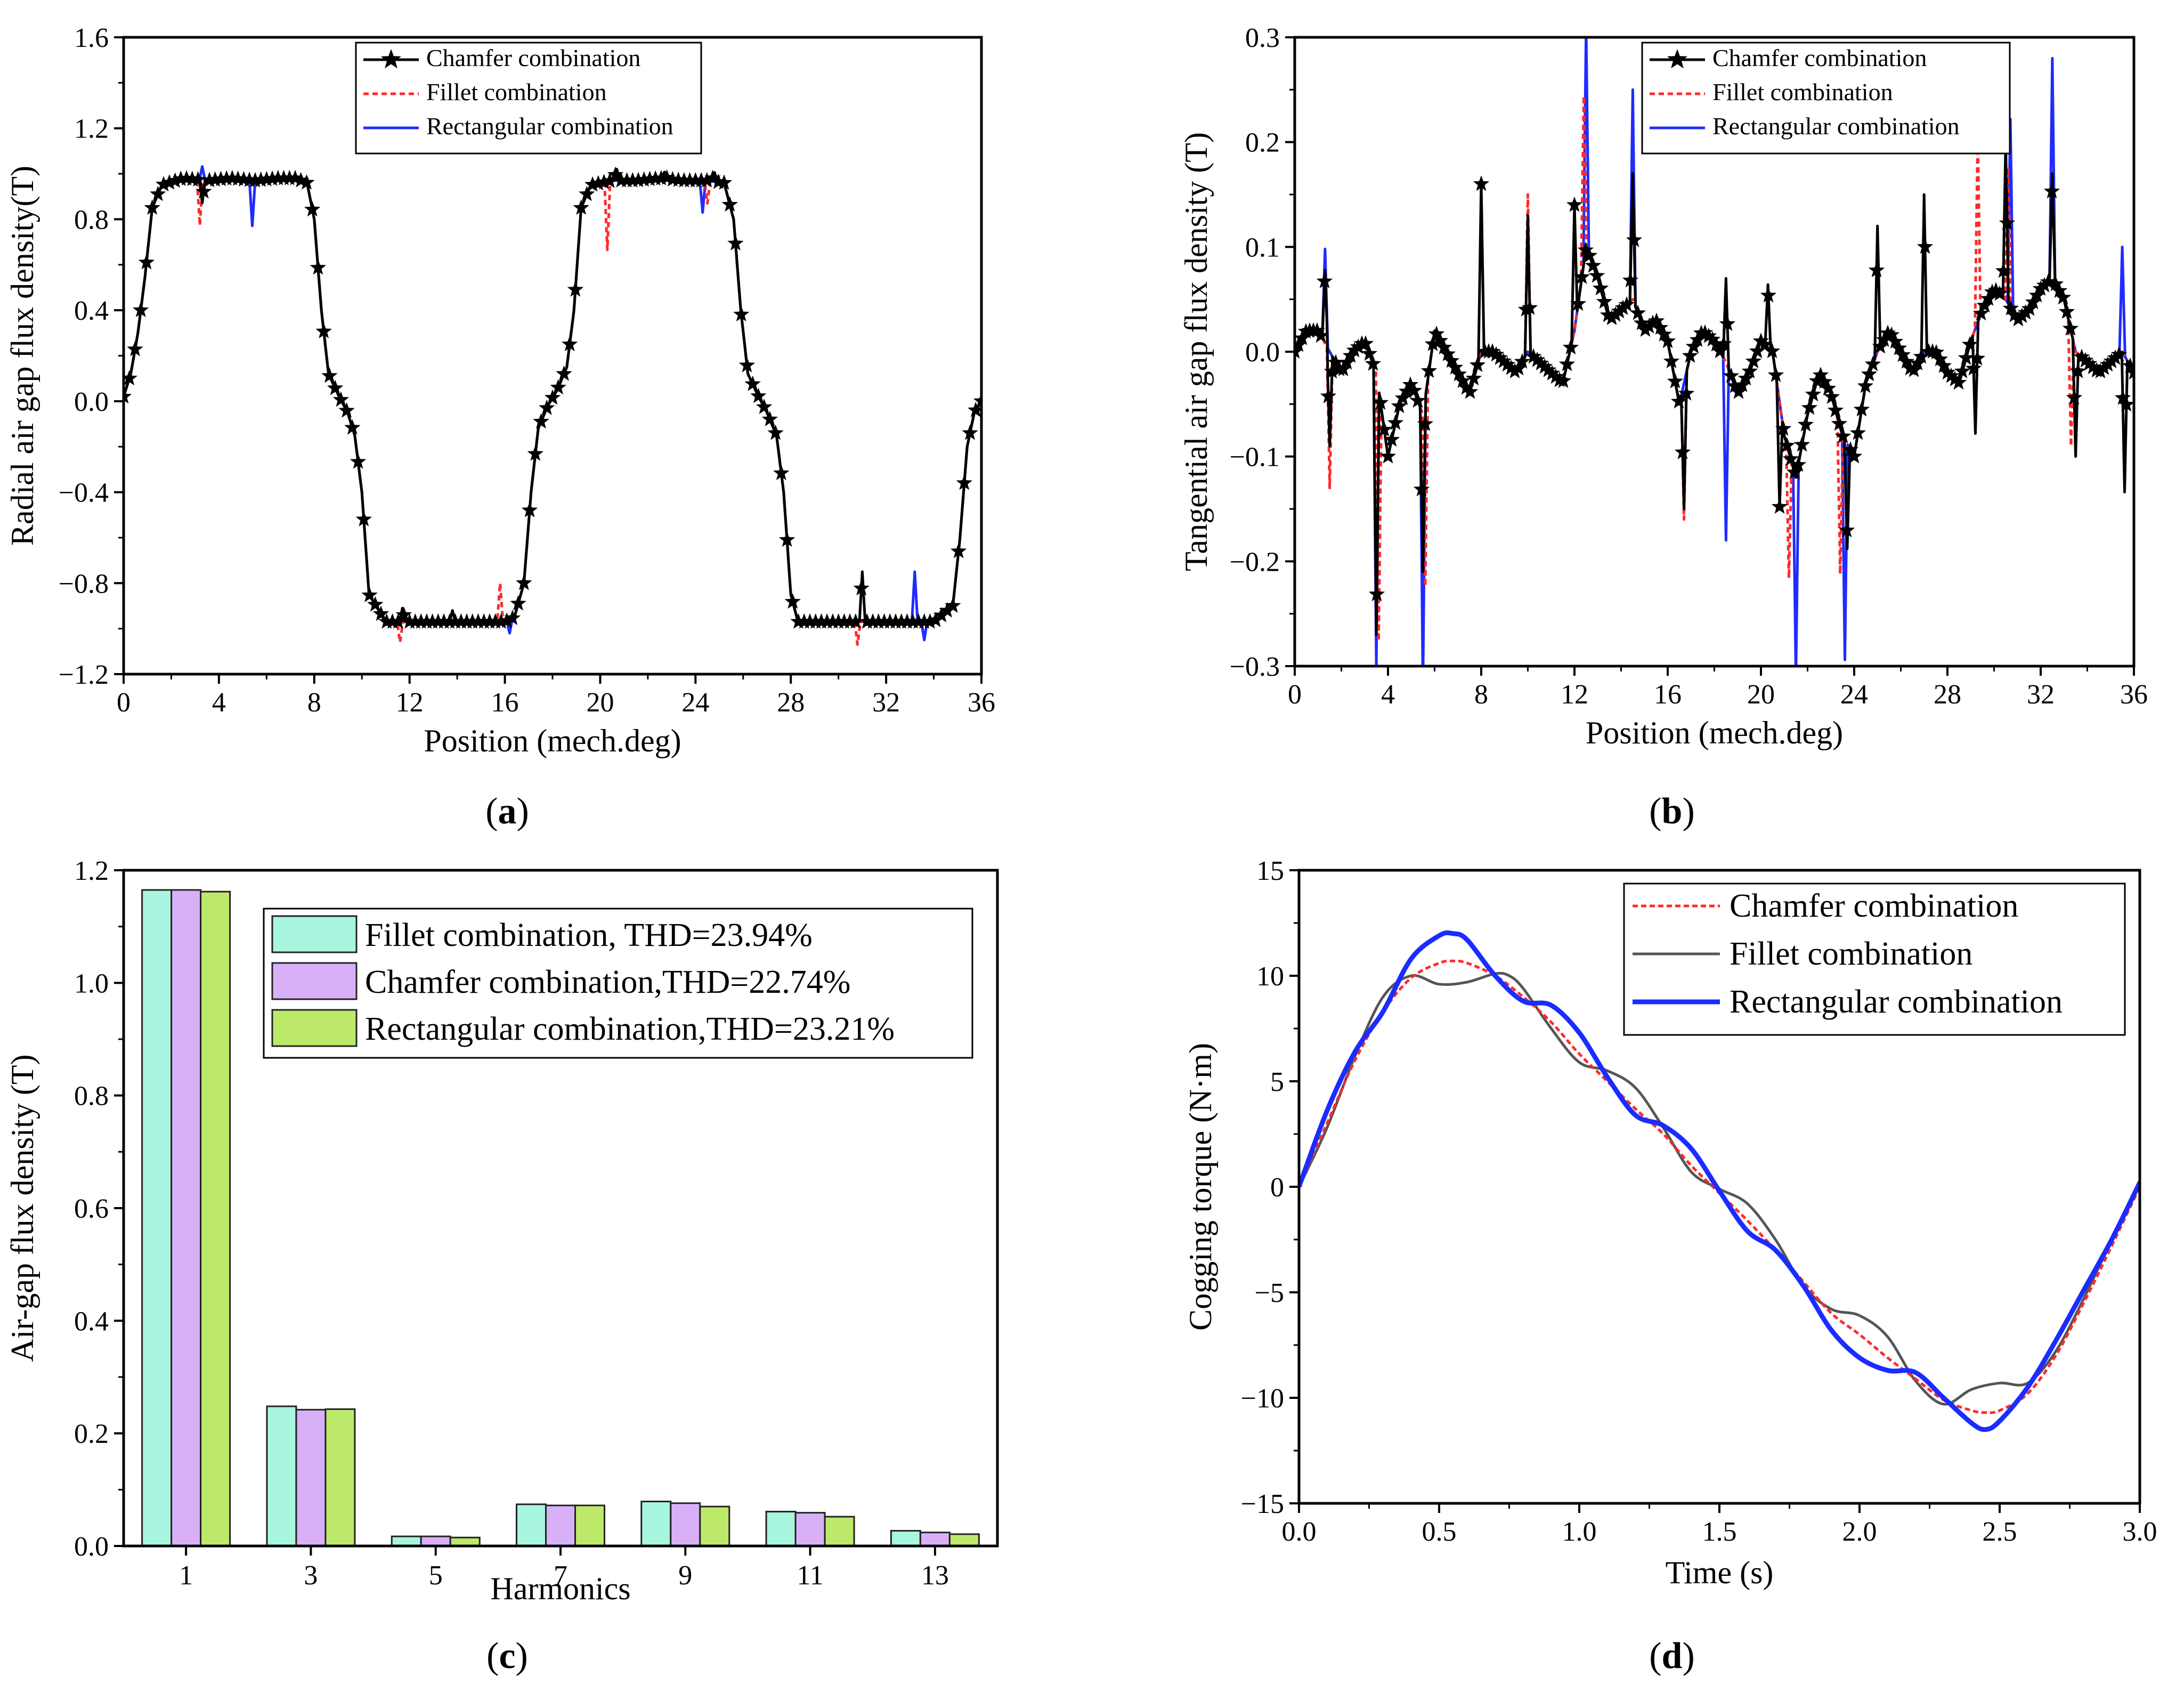  What do you see at coordinates (391, 59) in the screenshot?
I see `legend-marker` at bounding box center [391, 59].